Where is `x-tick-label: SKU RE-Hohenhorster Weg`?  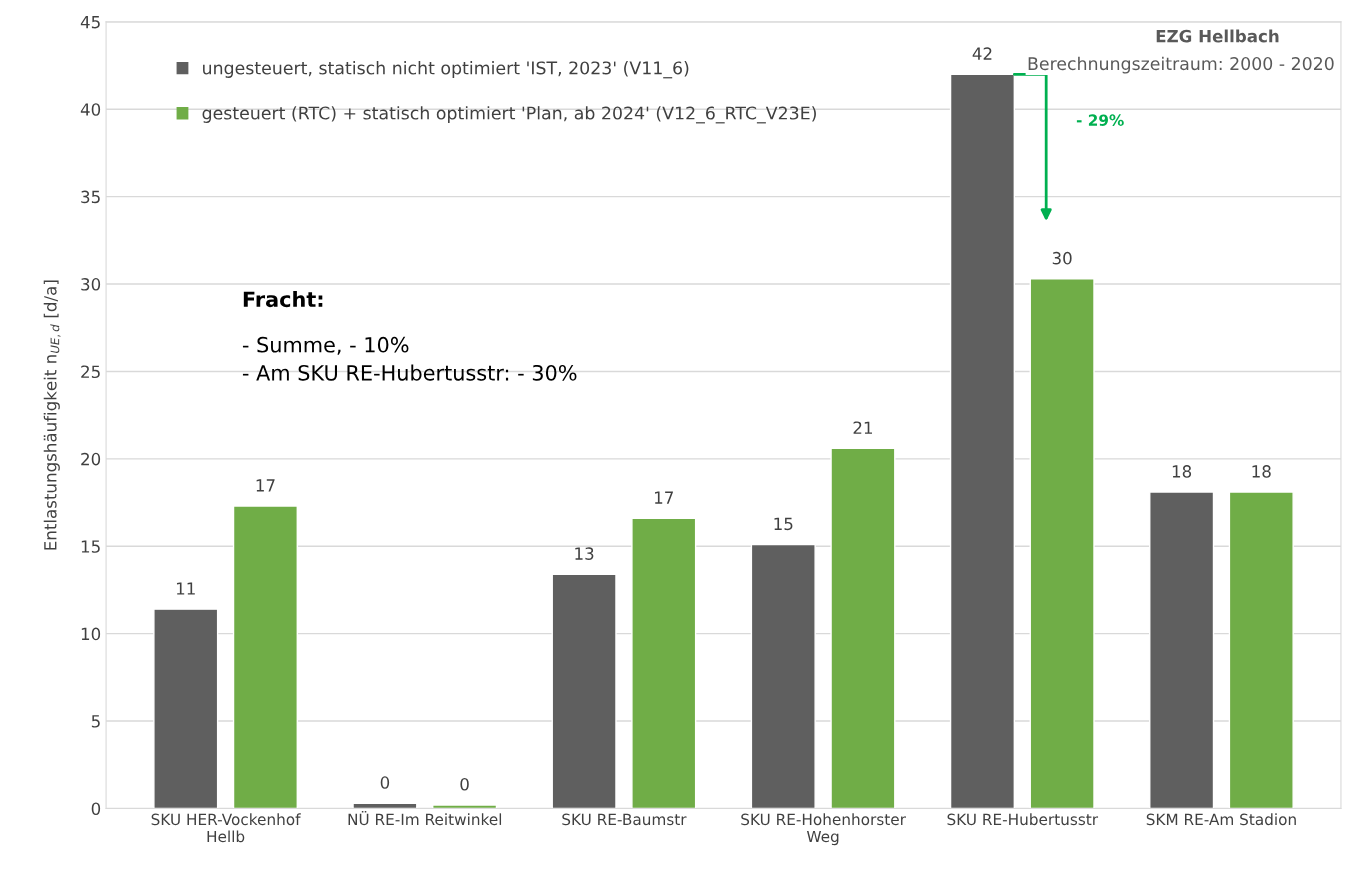
x-tick-label: SKU RE-Hohenhorster Weg is located at coordinates (823, 829).